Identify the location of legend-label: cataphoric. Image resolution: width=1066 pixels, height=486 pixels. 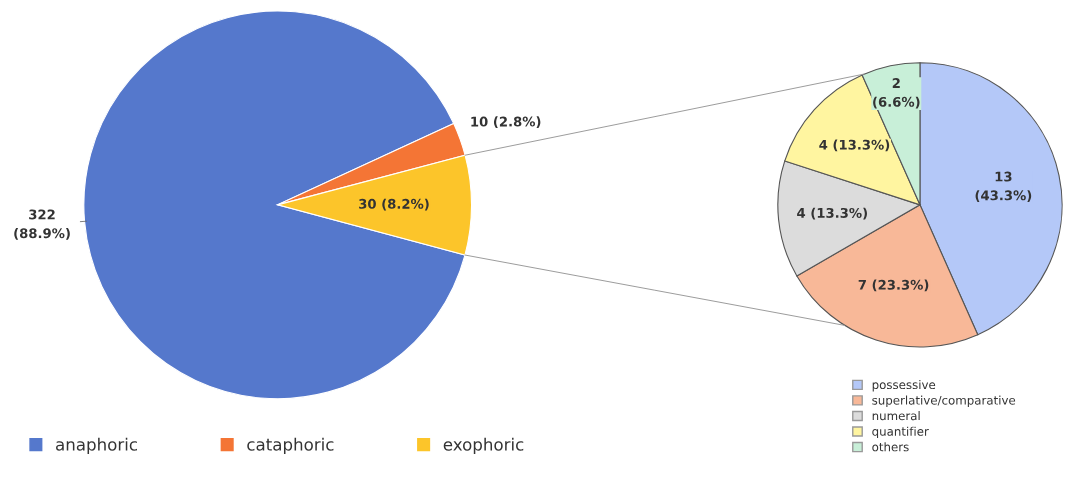
(290, 445).